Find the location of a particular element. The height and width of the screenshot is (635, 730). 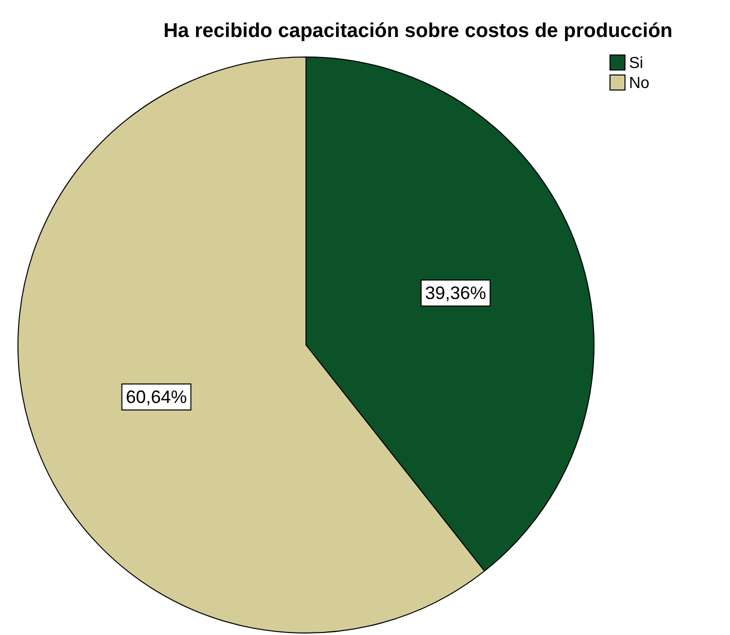

chart-title: Ha recibido capacitación sobre costos de producción is located at coordinates (418, 31).